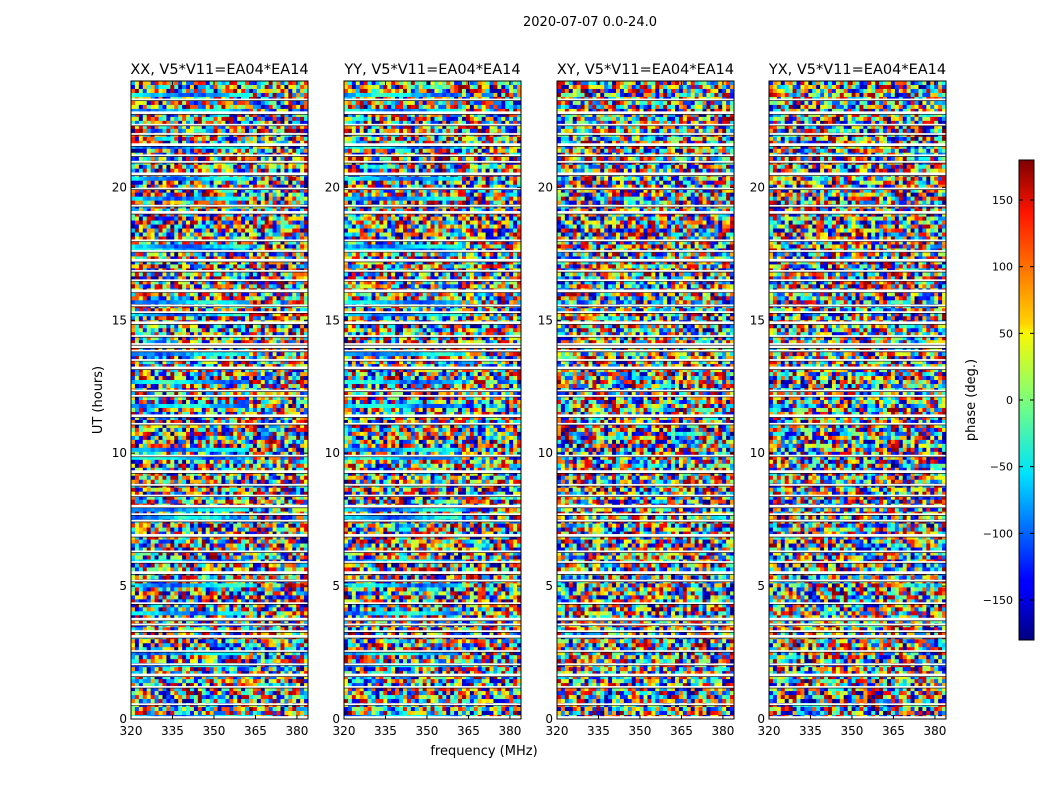  I want to click on panel-title: XX, V5*V11=EA04*EA14, so click(219, 70).